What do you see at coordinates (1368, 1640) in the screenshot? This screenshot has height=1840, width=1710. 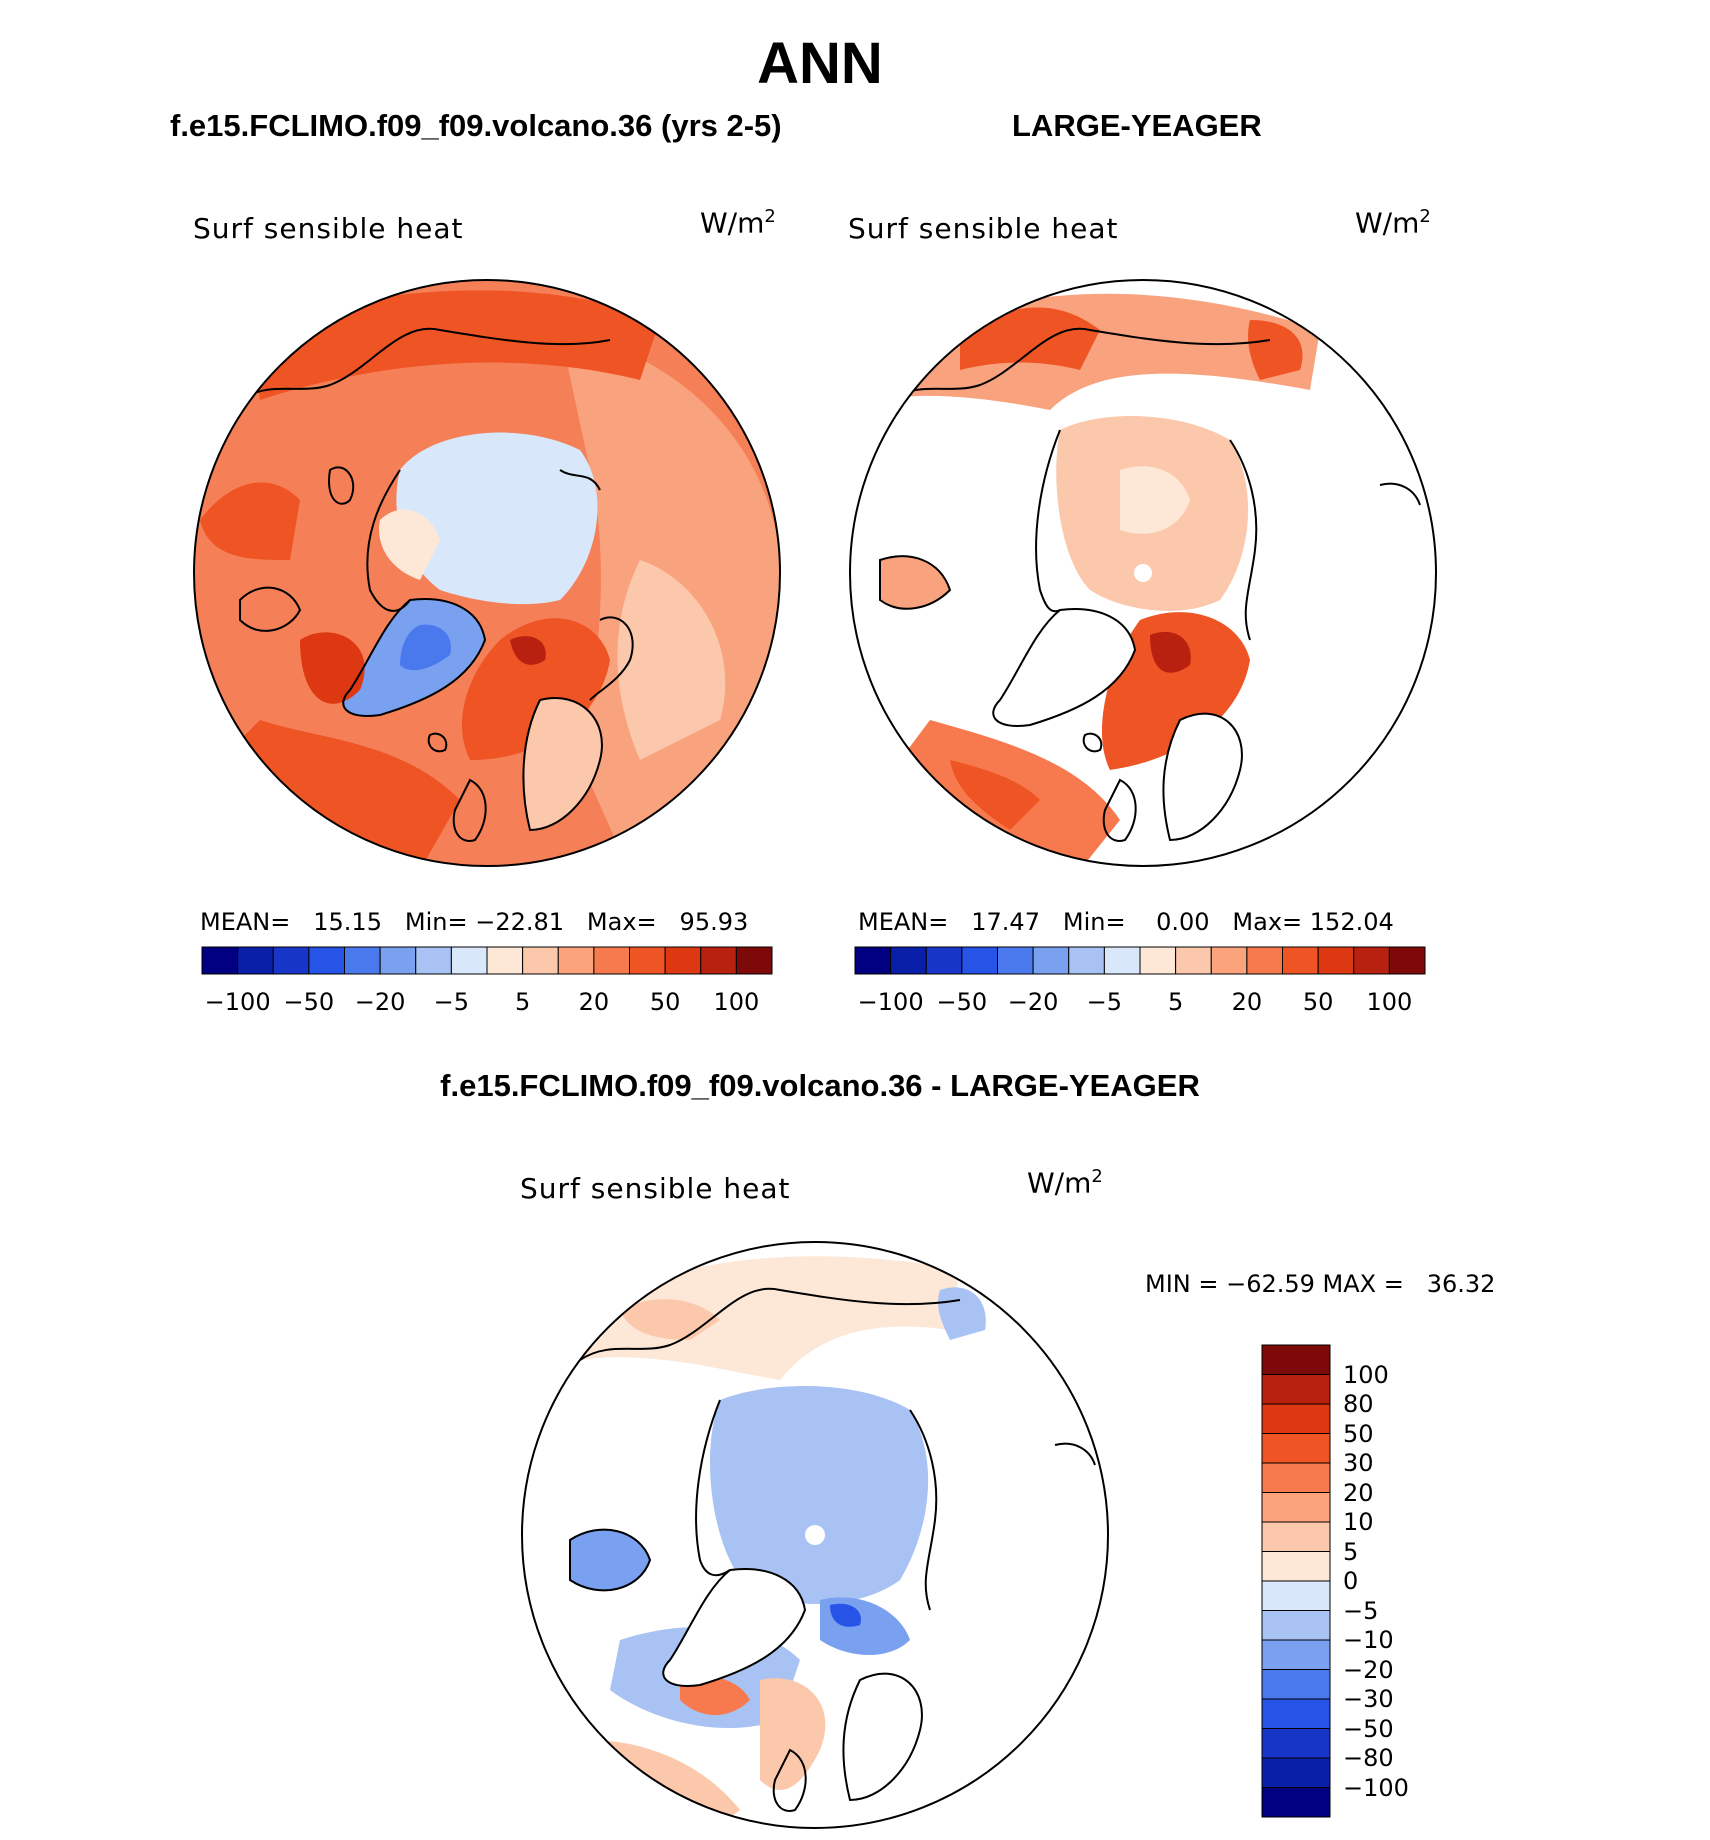 I see `colorbar-tick-label: −10` at bounding box center [1368, 1640].